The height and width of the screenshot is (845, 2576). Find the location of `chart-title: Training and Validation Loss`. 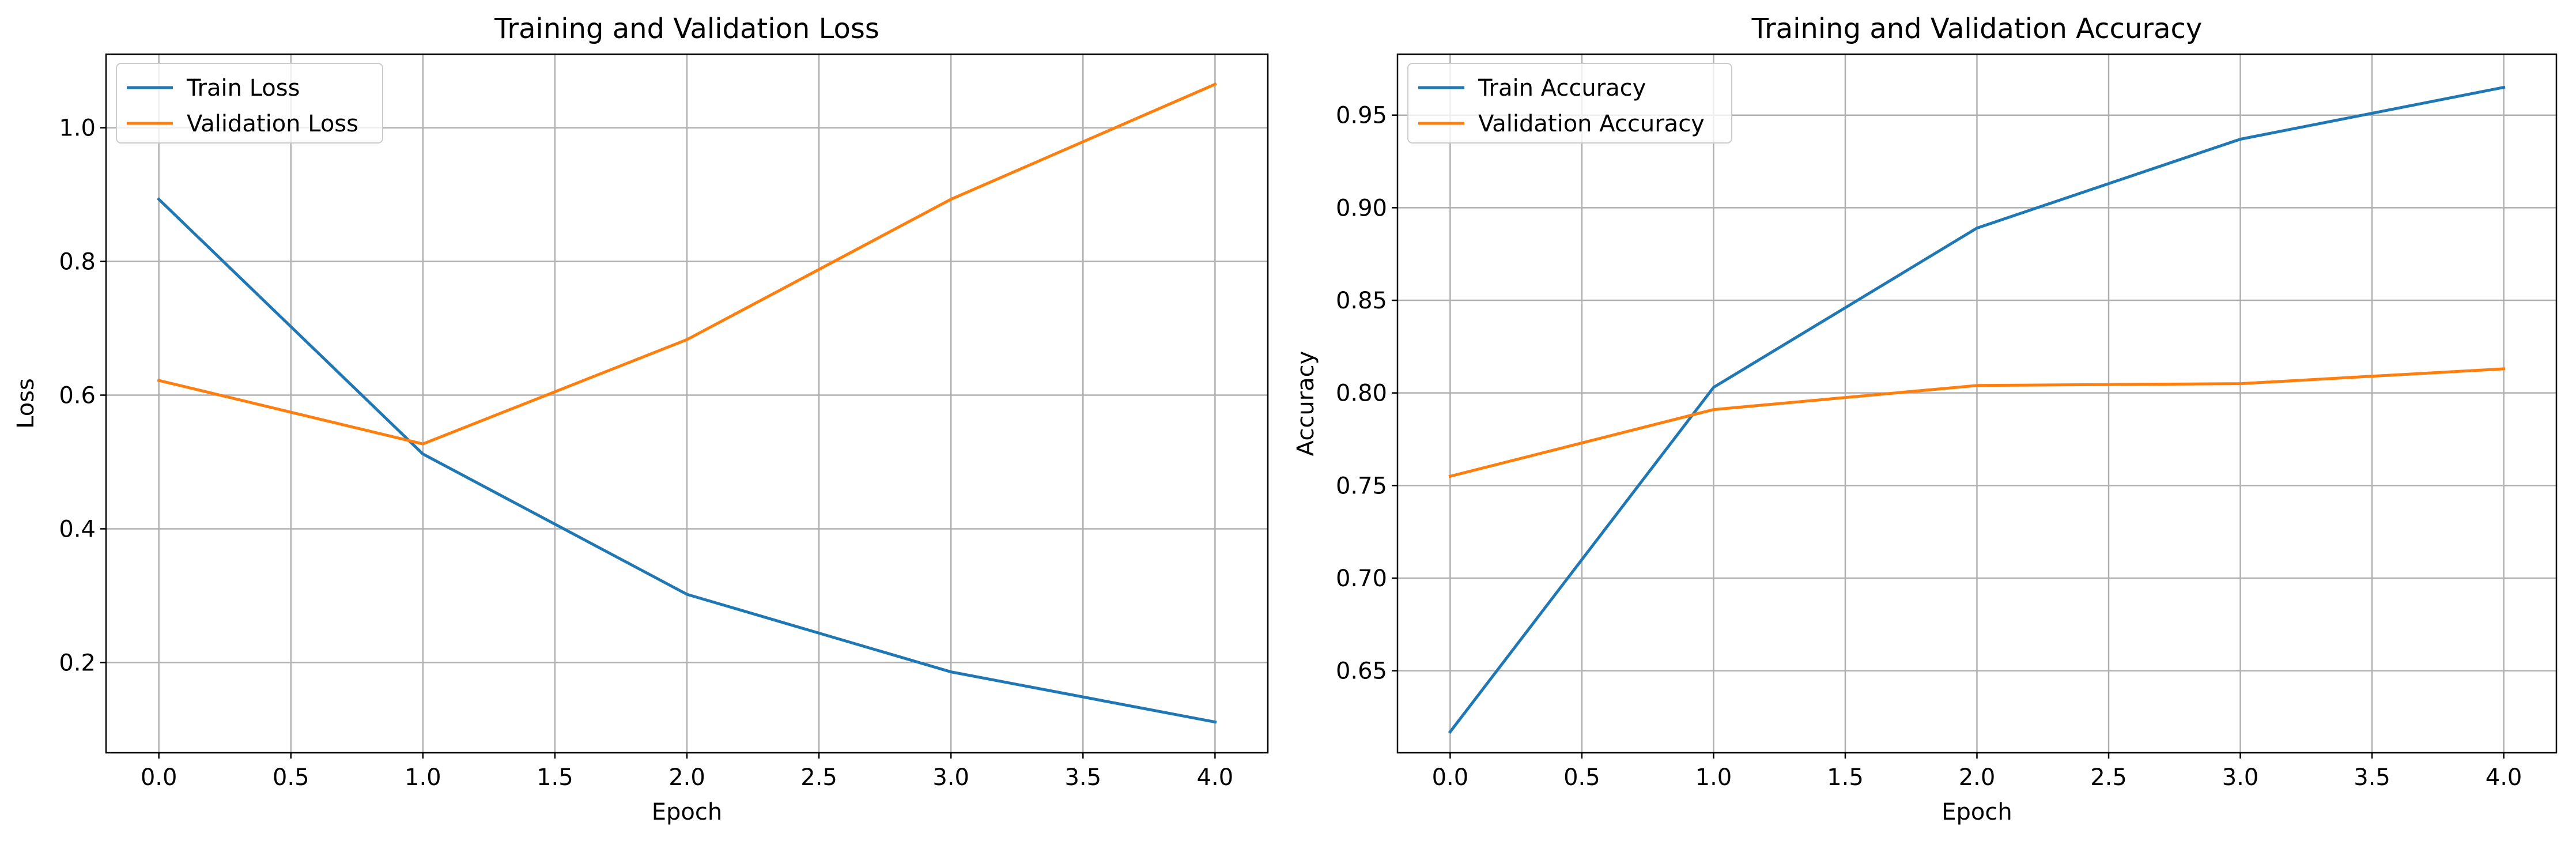

chart-title: Training and Validation Loss is located at coordinates (686, 29).